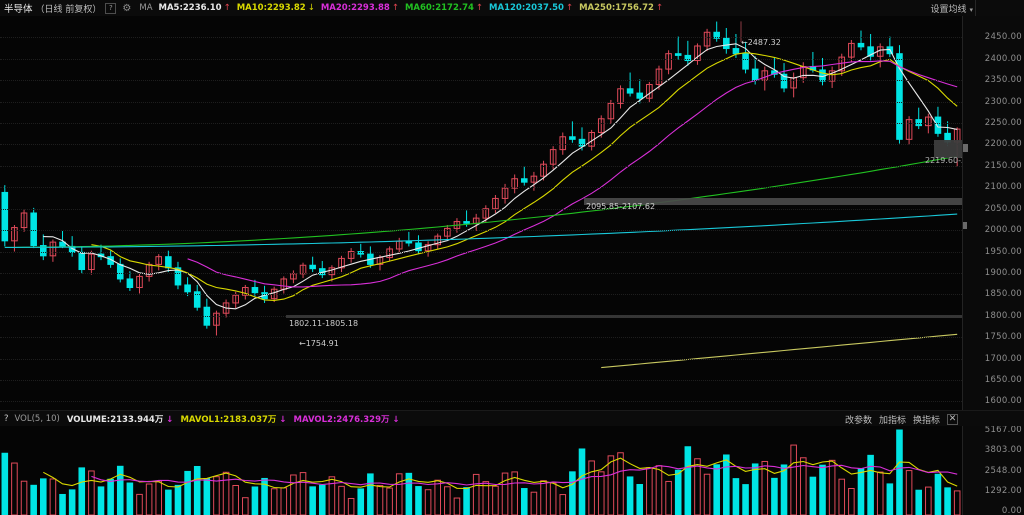 Image resolution: width=1024 pixels, height=515 pixels. Describe the element at coordinates (1003, 358) in the screenshot. I see `price-axis-label: 1700.00` at that location.